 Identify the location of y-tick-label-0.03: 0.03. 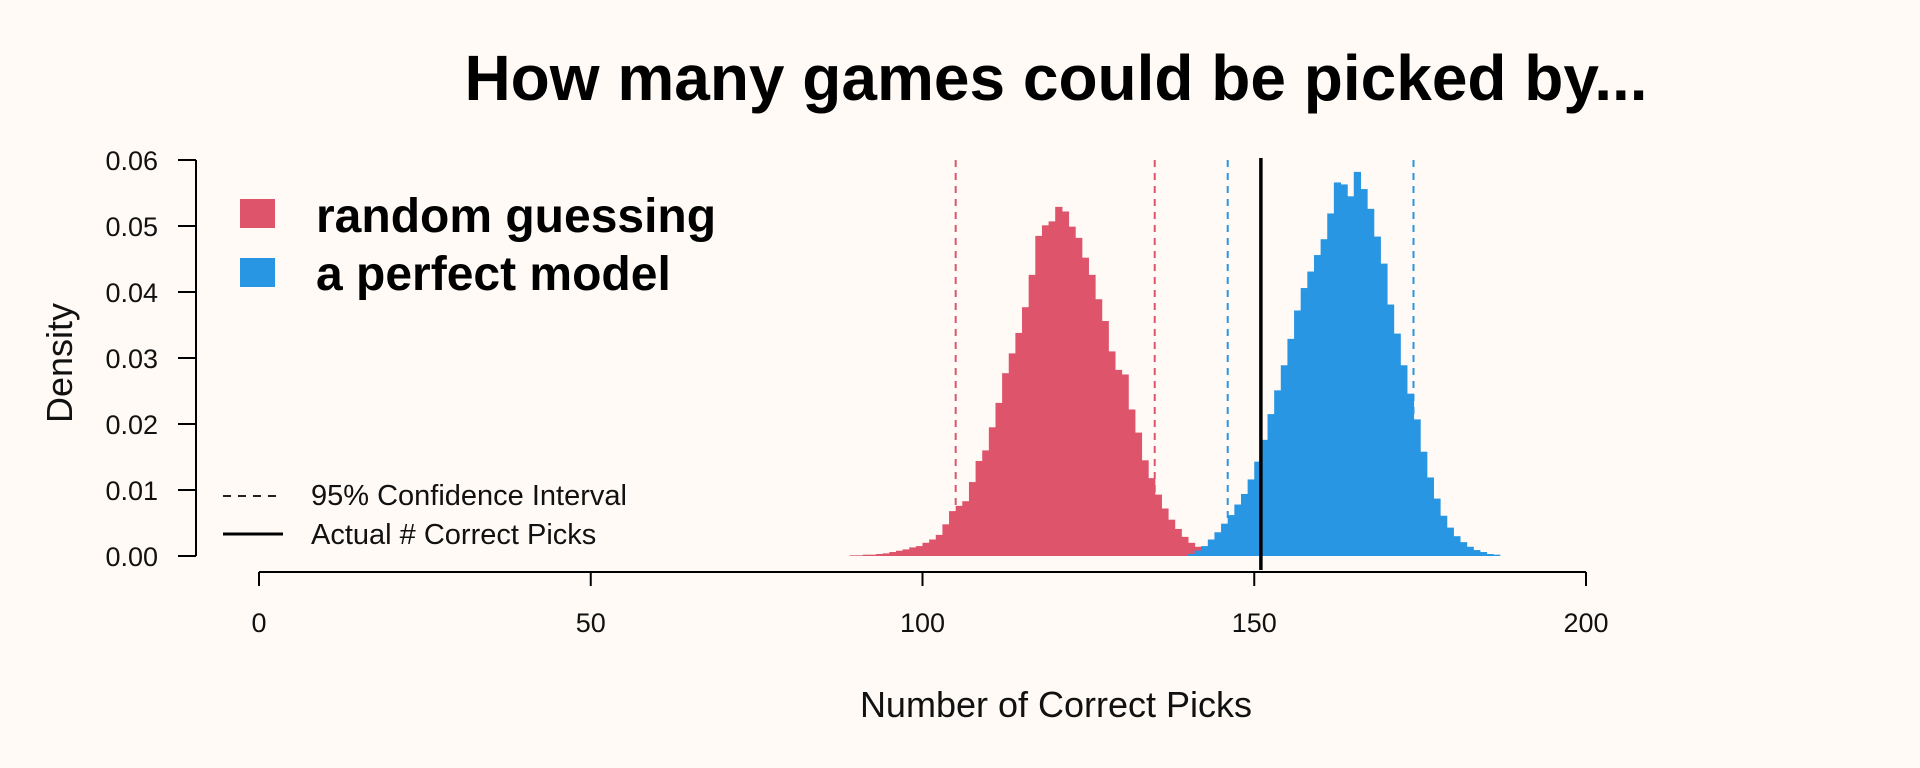
(131, 359).